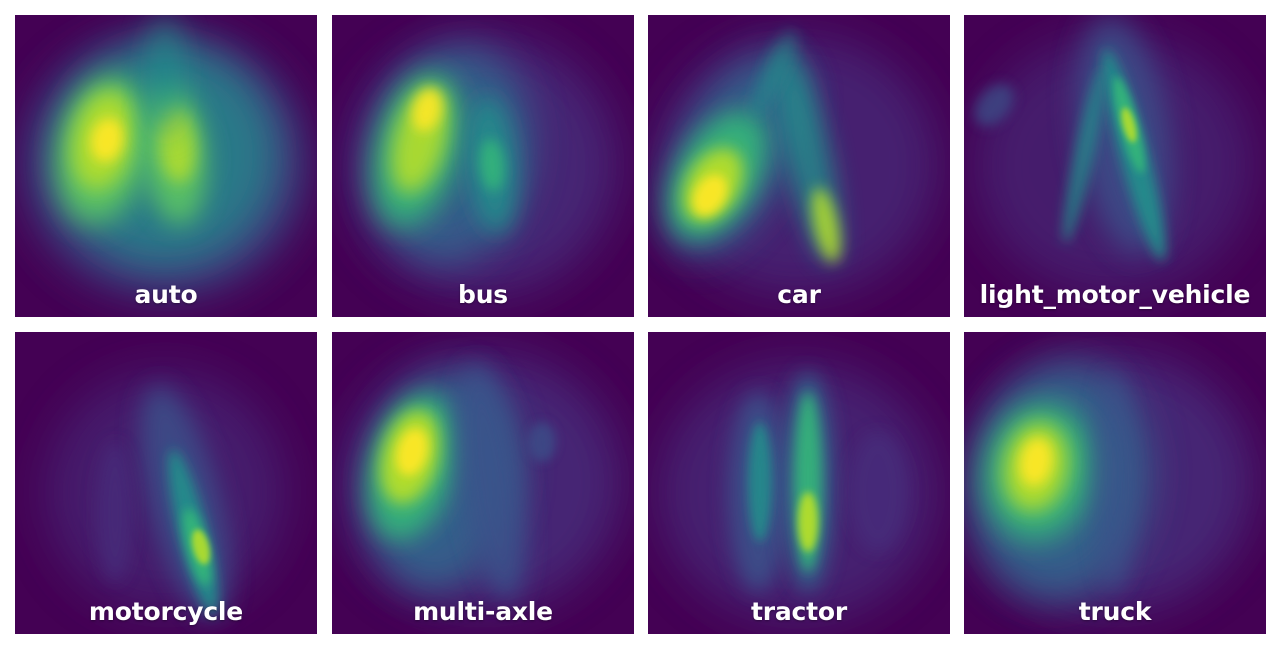 The width and height of the screenshot is (1280, 648). Describe the element at coordinates (799, 611) in the screenshot. I see `panel-label-tractor: tractor` at that location.